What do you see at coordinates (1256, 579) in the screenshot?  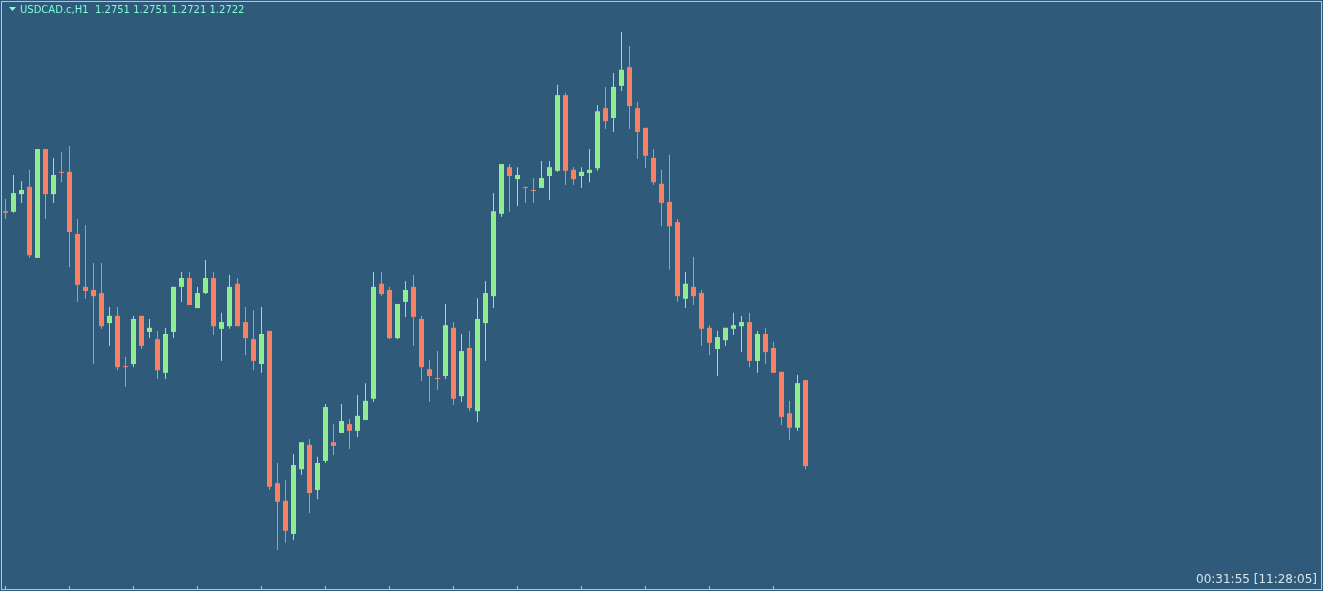 I see `text: 00:31:55 [11:28:05]` at bounding box center [1256, 579].